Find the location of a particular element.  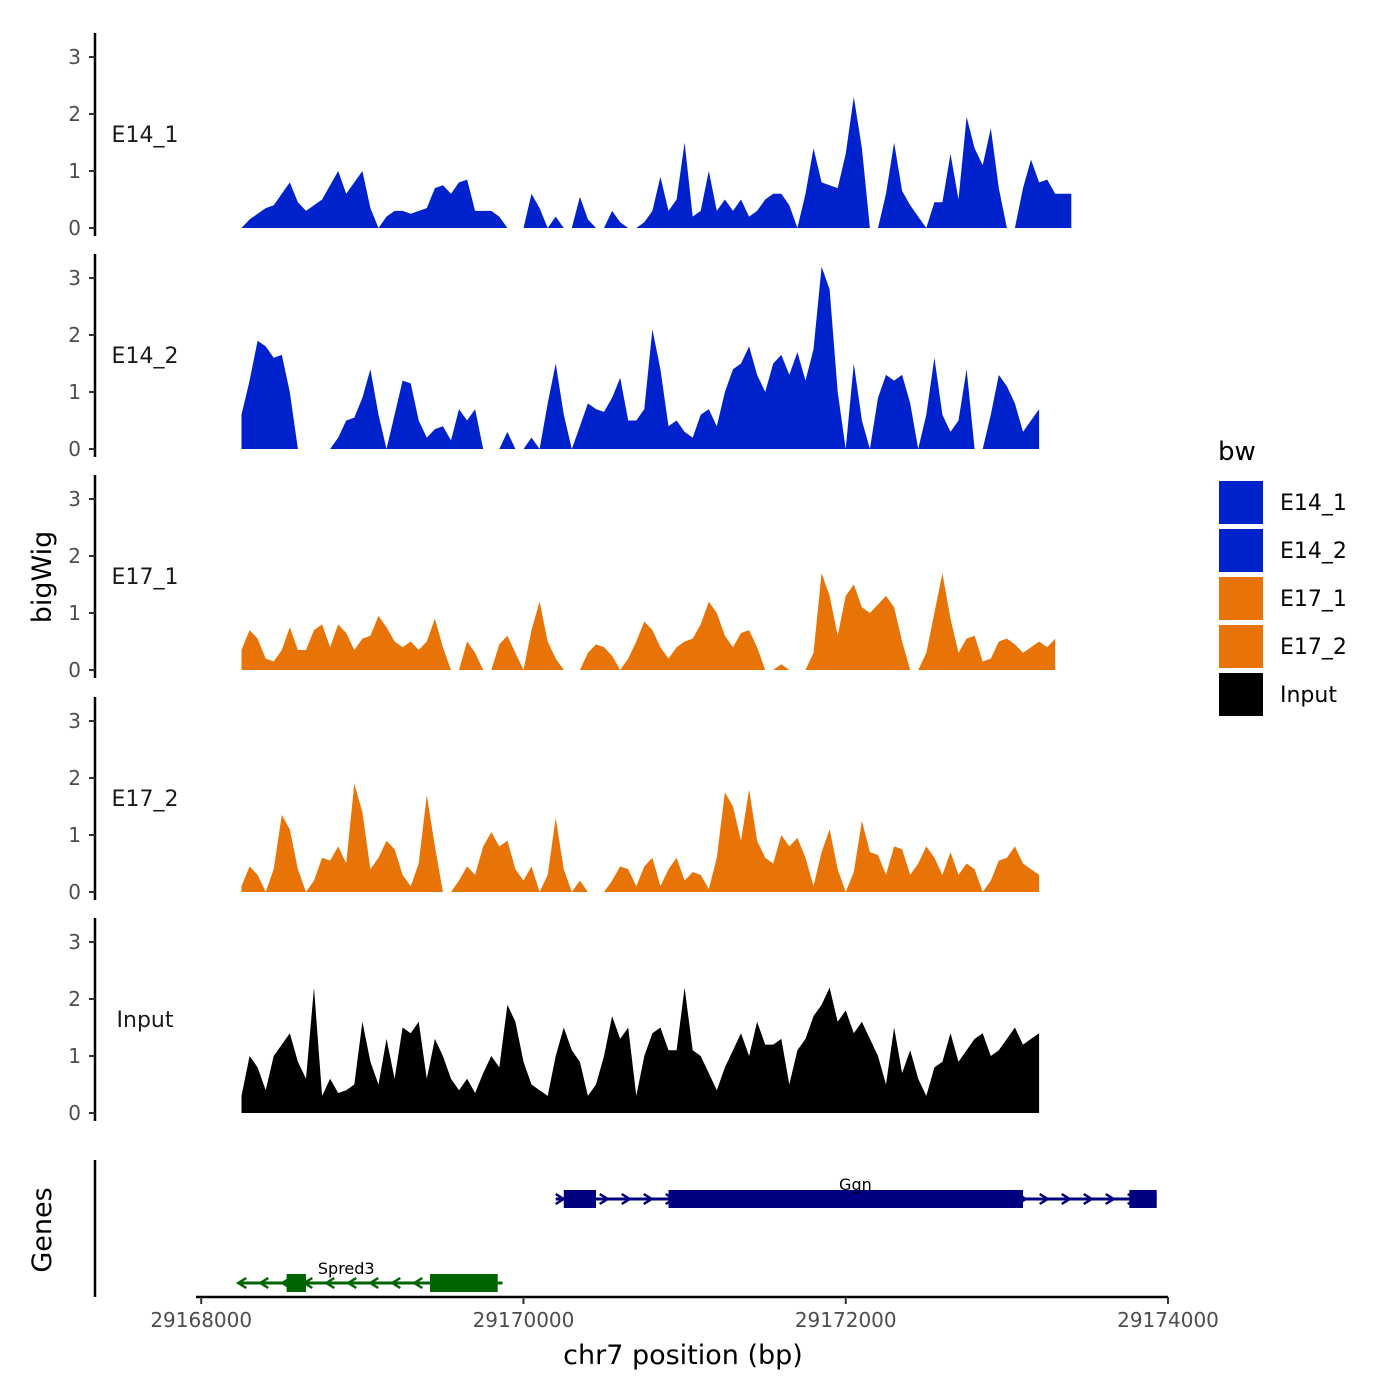

signal-track-e14_1: 0 1 2 3 E14_1 is located at coordinates (570, 136).